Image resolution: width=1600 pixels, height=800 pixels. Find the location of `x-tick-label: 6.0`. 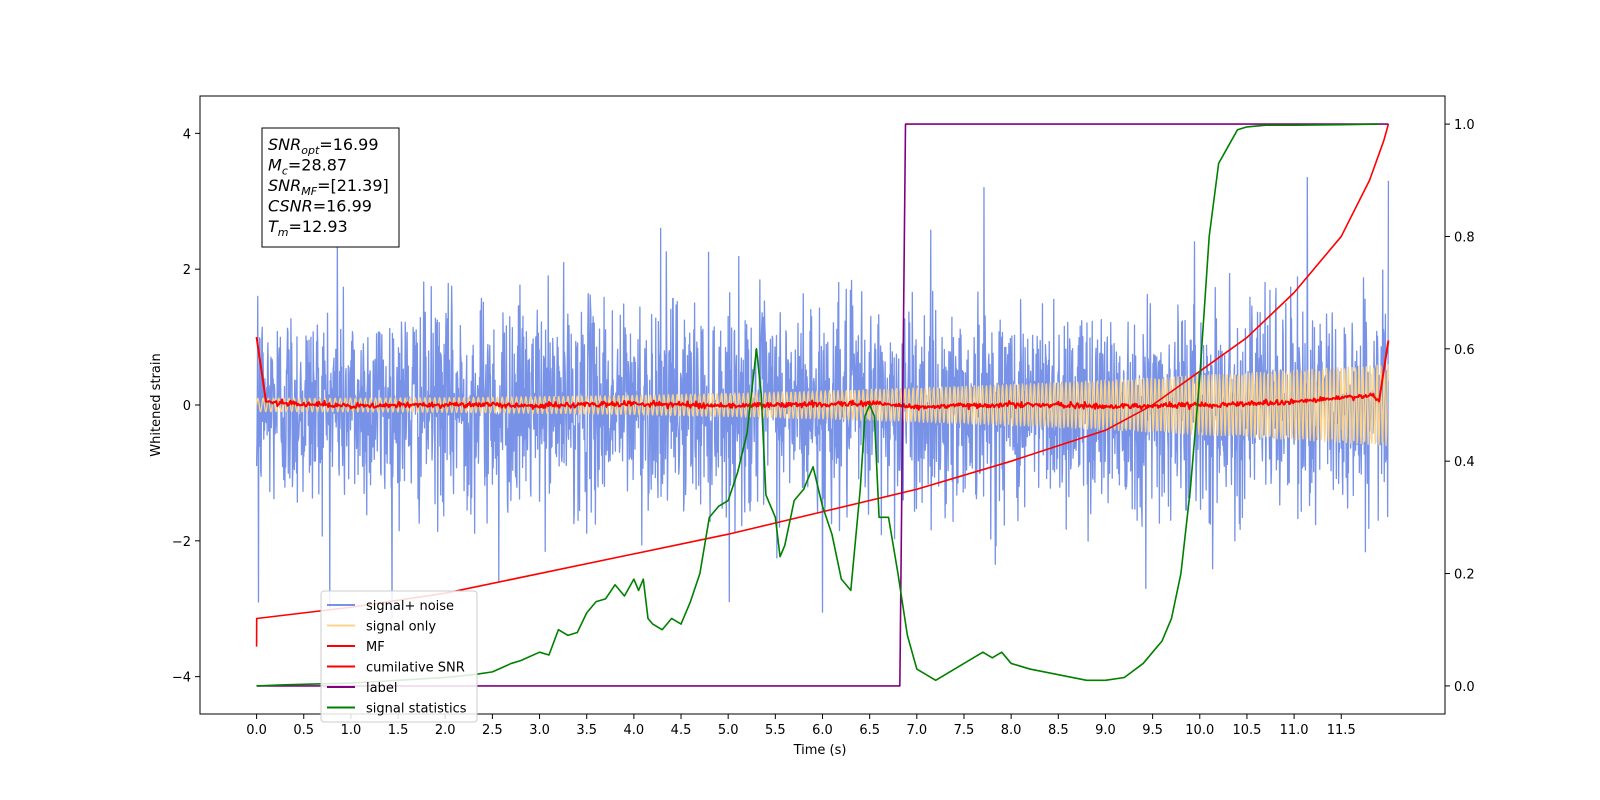

x-tick-label: 6.0 is located at coordinates (822, 730).